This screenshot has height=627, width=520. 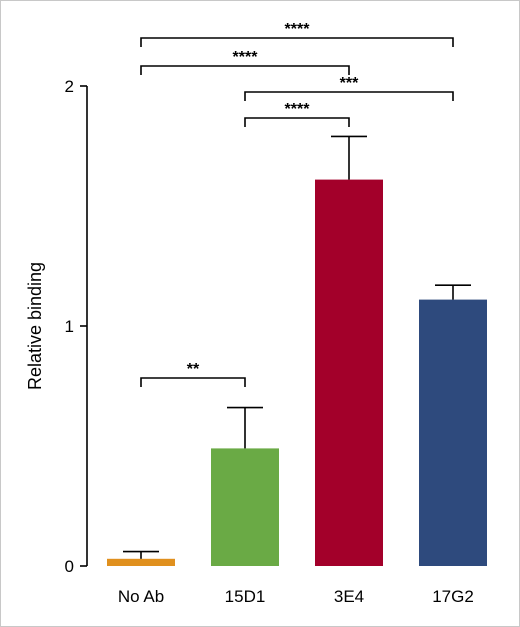 I want to click on error-bar-15d1, so click(x=245, y=427).